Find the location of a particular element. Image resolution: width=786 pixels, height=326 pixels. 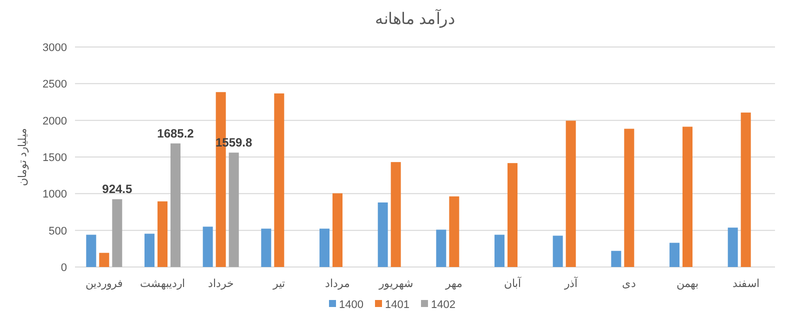

x-tick-label: فروردین is located at coordinates (104, 284).